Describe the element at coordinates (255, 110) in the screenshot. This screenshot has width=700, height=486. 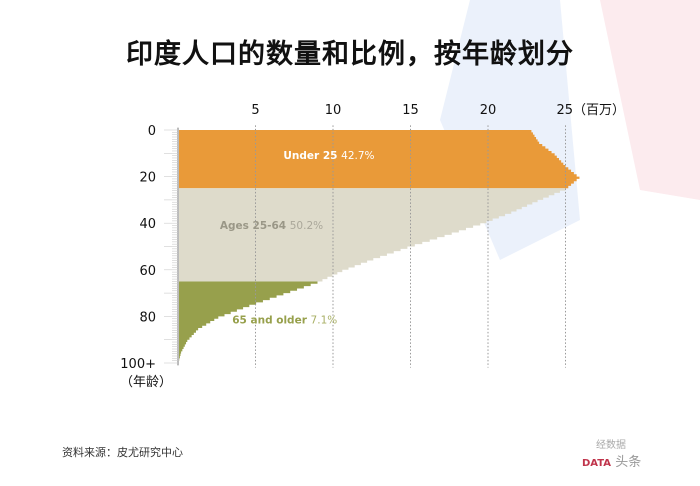
I see `x-tick-label: 5` at that location.